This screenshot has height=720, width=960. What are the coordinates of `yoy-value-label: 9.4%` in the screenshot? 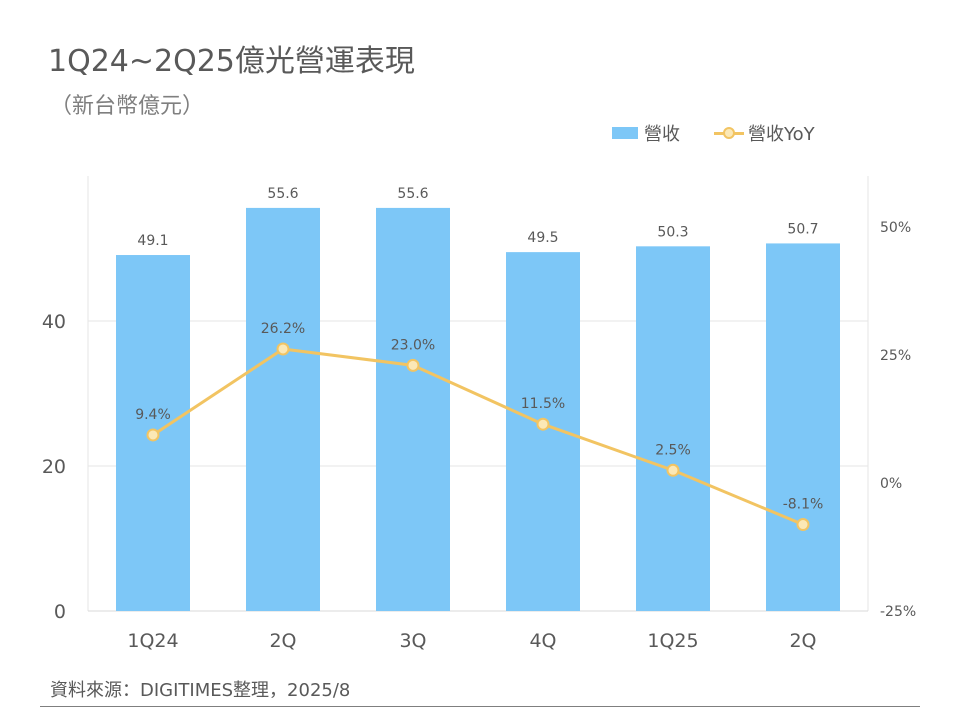 It's located at (153, 415).